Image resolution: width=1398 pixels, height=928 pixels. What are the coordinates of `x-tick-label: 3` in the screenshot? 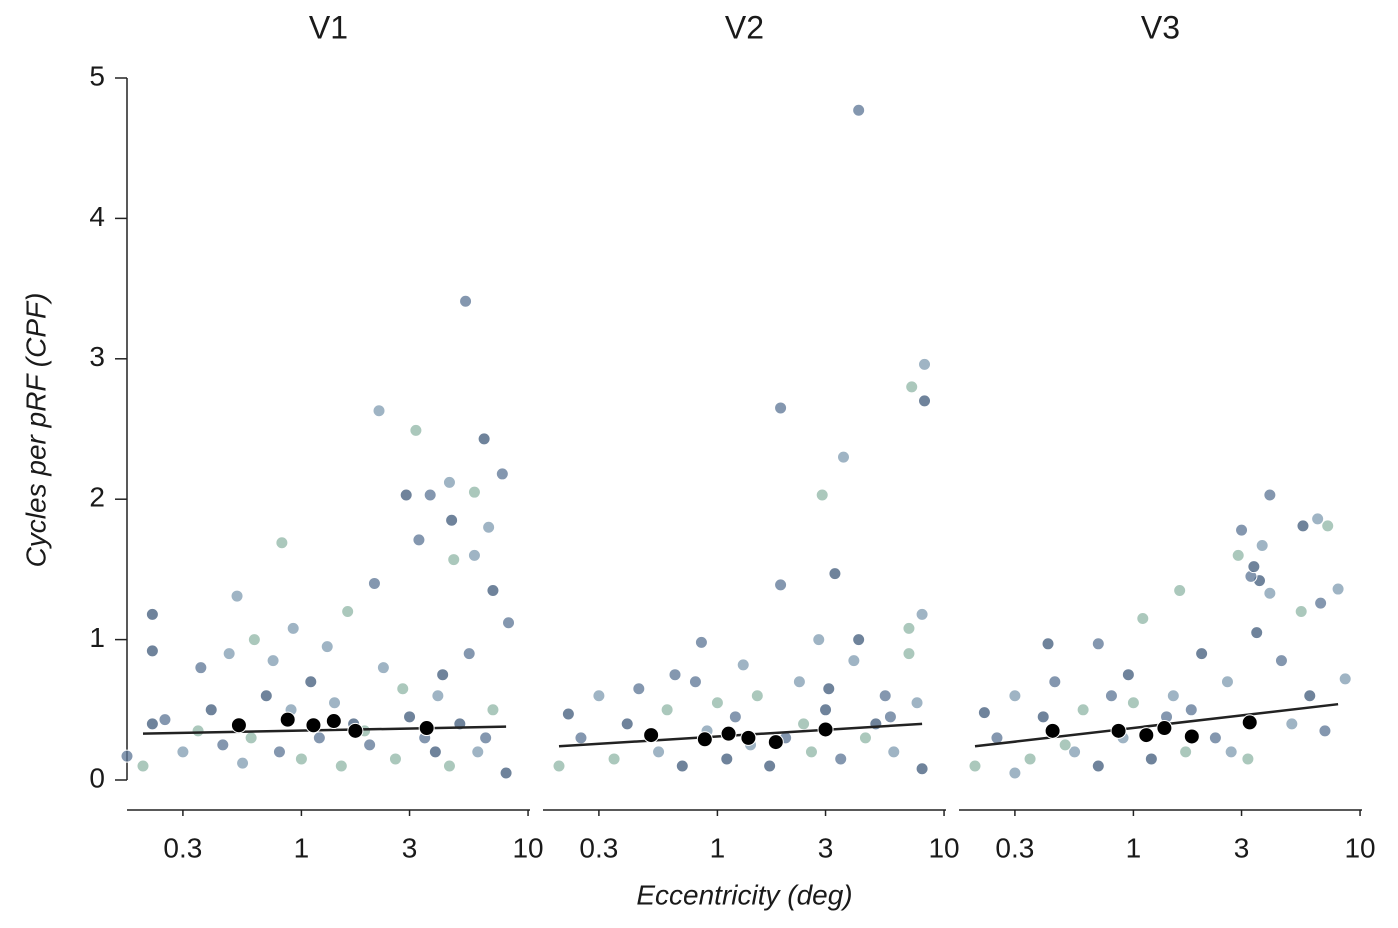 It's located at (1242, 847).